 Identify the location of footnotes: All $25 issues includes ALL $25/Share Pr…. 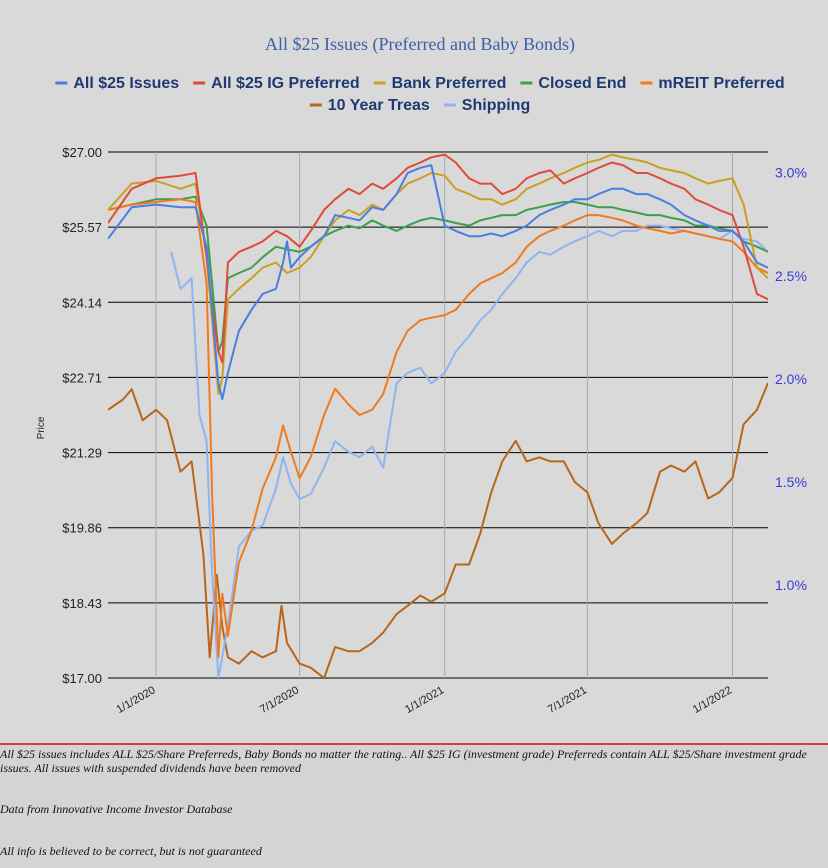
(414, 805).